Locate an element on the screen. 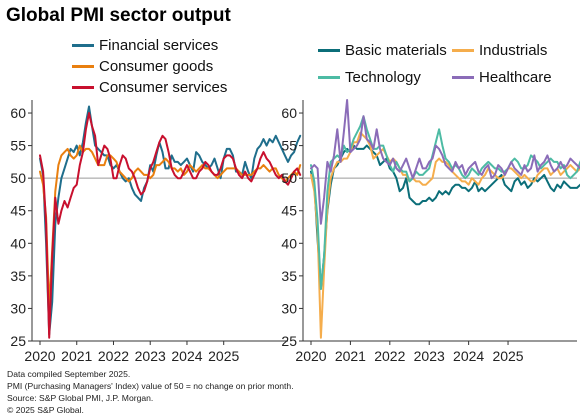 Image resolution: width=580 pixels, height=417 pixels. legend-label: Consumer goods is located at coordinates (156, 66).